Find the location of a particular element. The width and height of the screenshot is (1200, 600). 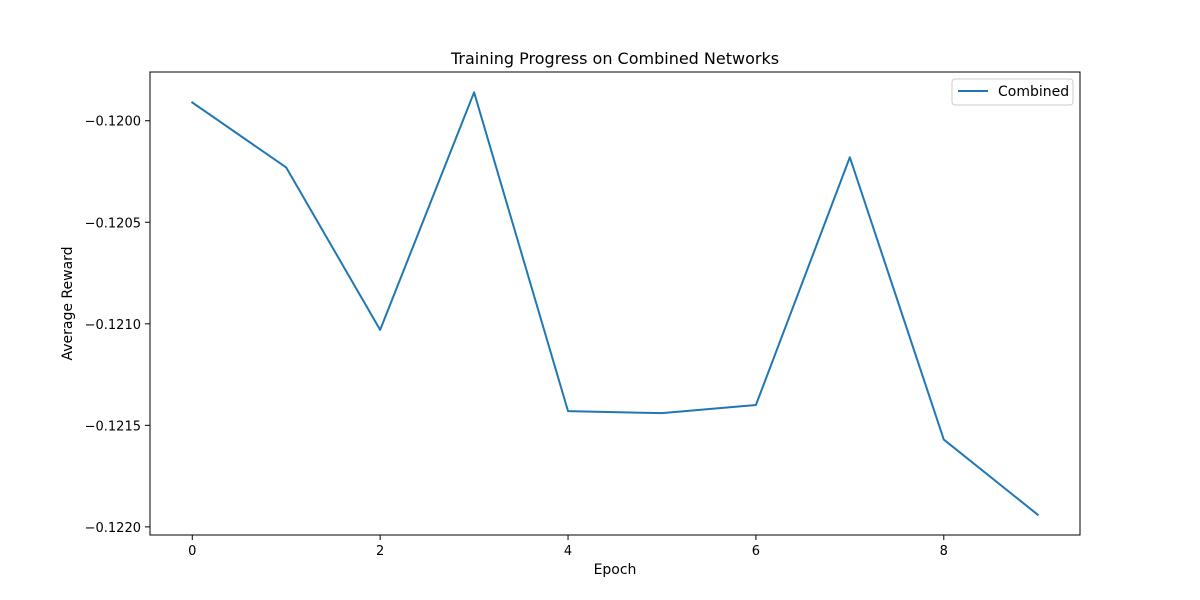

legend-frame is located at coordinates (1012, 92).